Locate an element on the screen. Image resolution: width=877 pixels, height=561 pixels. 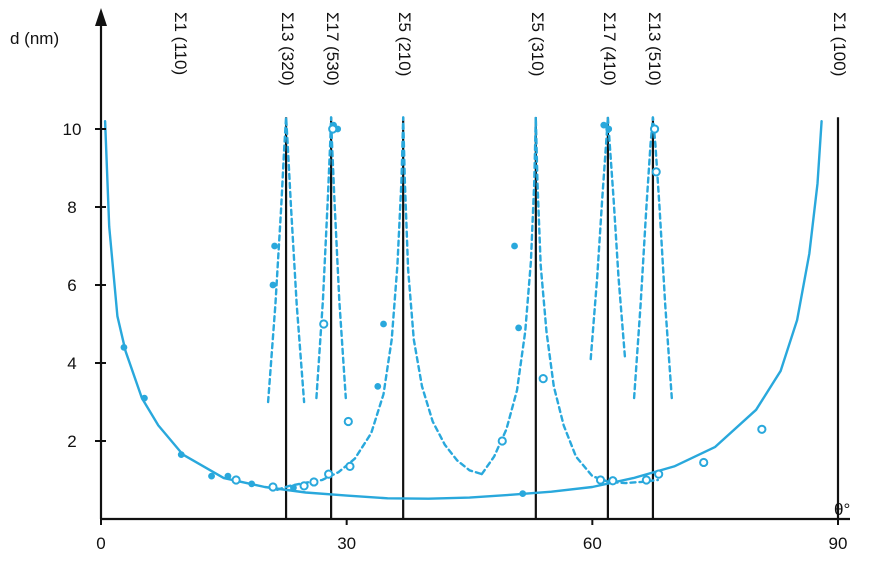
y-tick-label-8: 8 is located at coordinates (71, 207).